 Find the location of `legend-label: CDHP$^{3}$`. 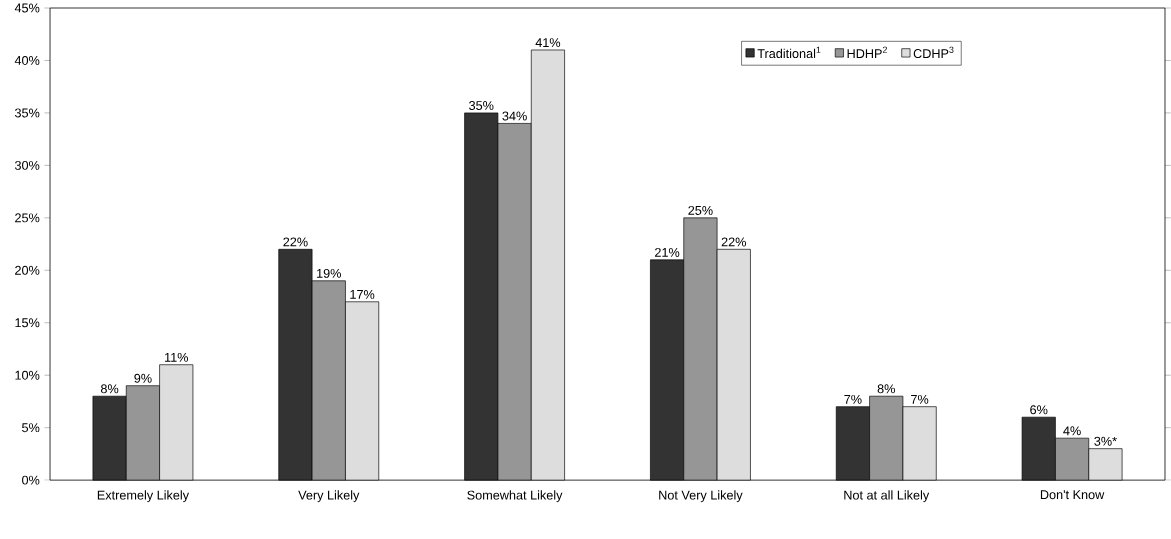

legend-label: CDHP$^{3}$ is located at coordinates (933, 52).